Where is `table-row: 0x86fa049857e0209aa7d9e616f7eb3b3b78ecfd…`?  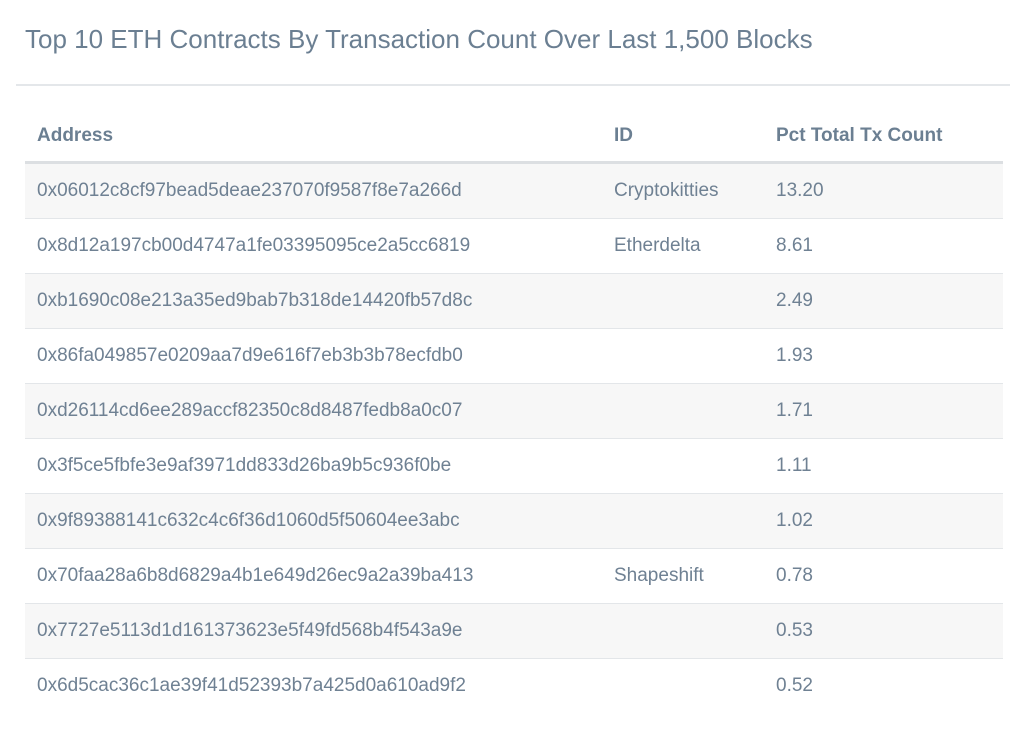
table-row: 0x86fa049857e0209aa7d9e616f7eb3b3b78ecfd… is located at coordinates (514, 356).